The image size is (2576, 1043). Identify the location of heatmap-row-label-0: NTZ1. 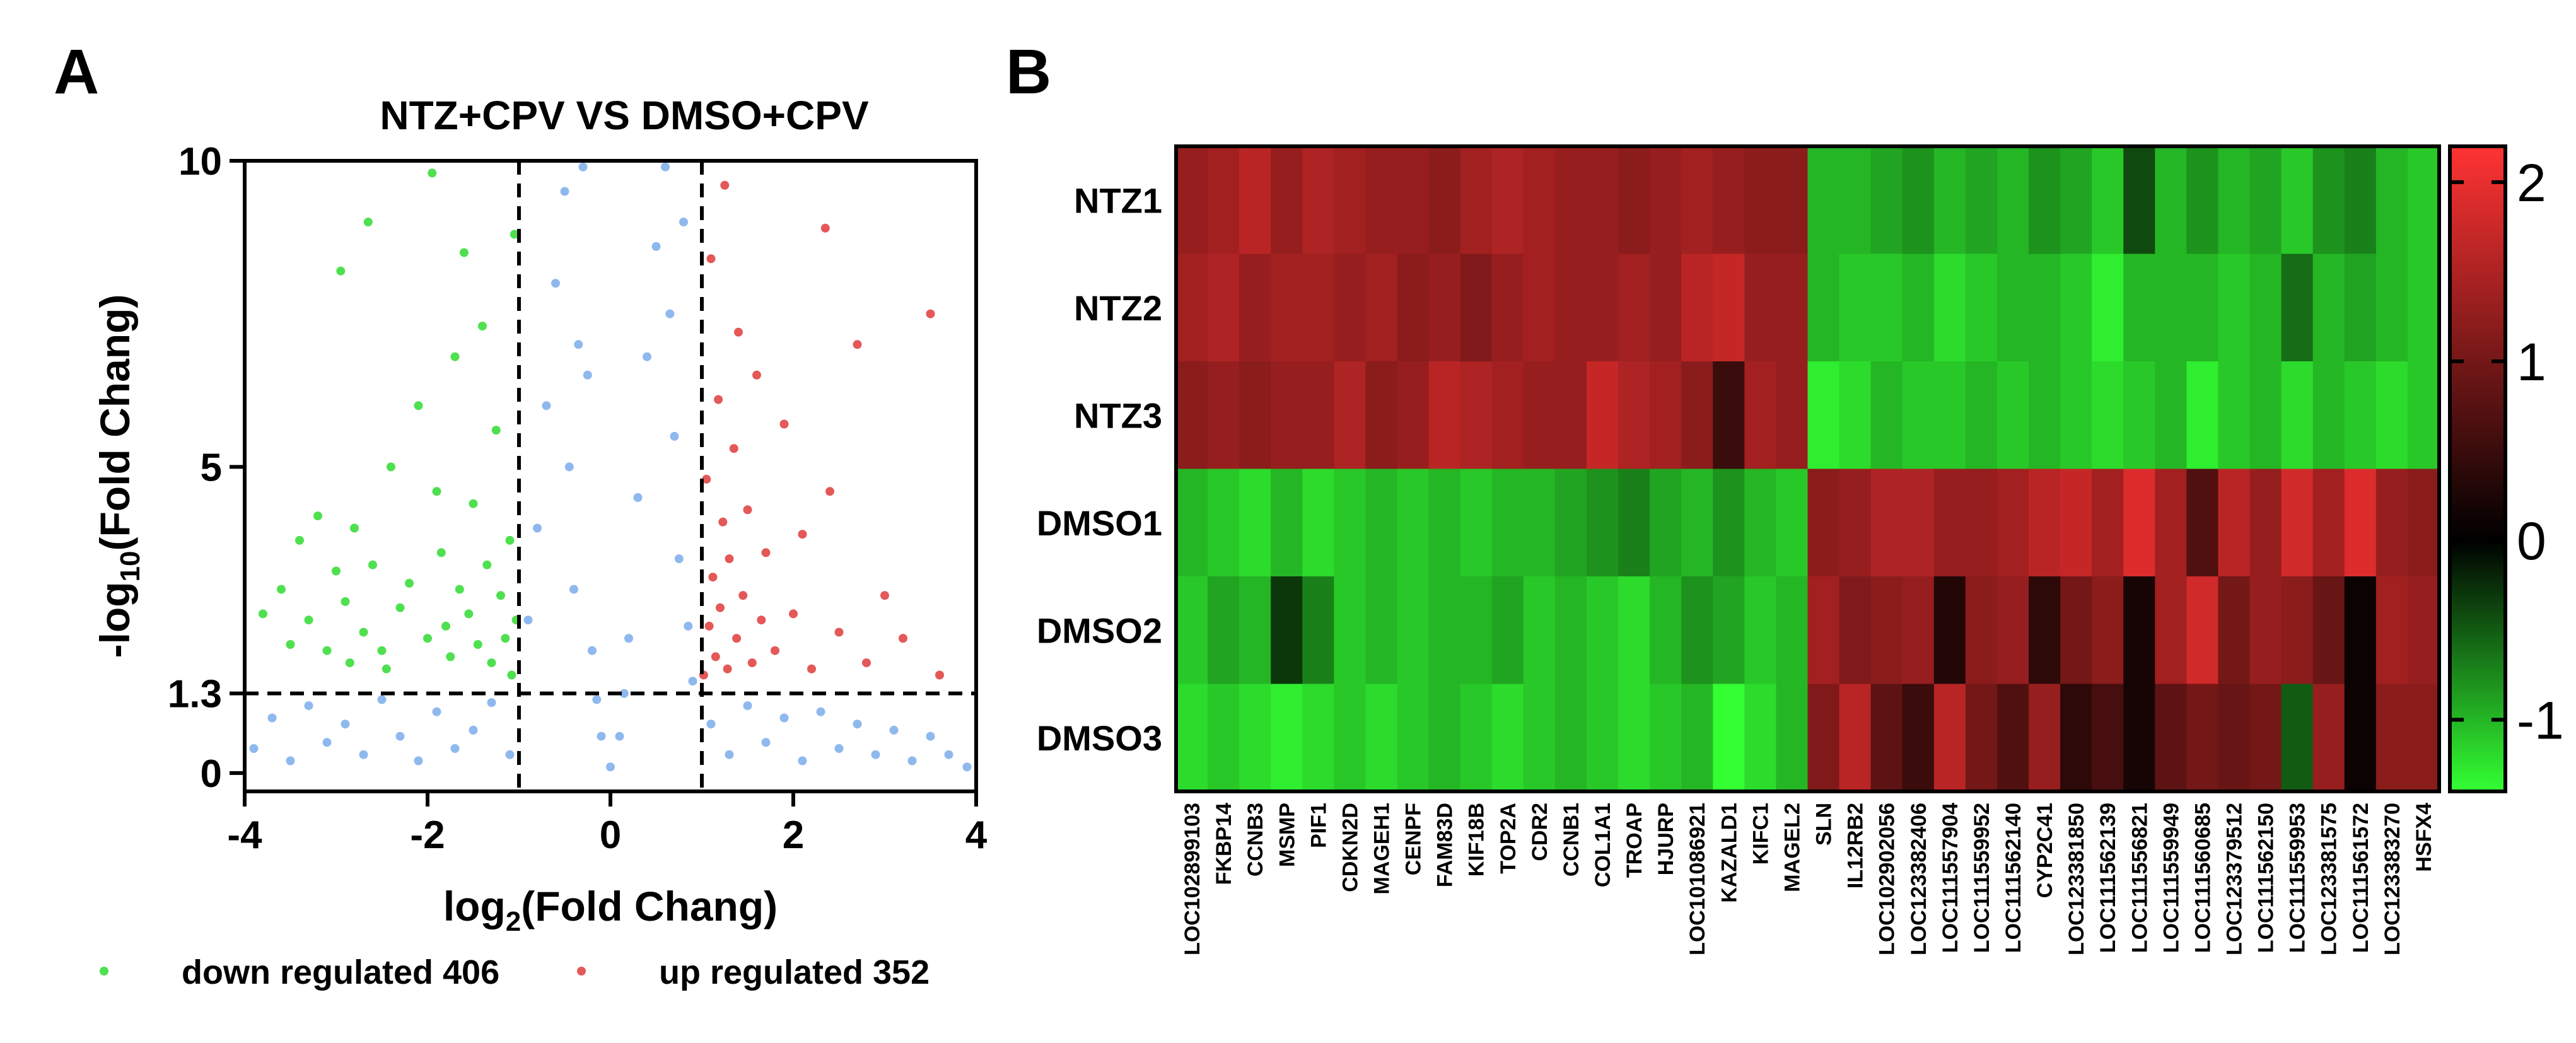
(1118, 200).